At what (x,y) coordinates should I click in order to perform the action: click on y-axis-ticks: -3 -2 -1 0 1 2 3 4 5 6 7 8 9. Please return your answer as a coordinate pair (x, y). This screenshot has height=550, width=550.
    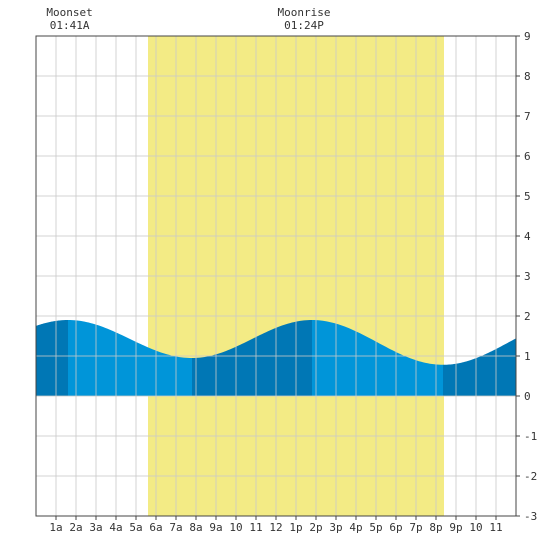
    Looking at the image, I should click on (526, 276).